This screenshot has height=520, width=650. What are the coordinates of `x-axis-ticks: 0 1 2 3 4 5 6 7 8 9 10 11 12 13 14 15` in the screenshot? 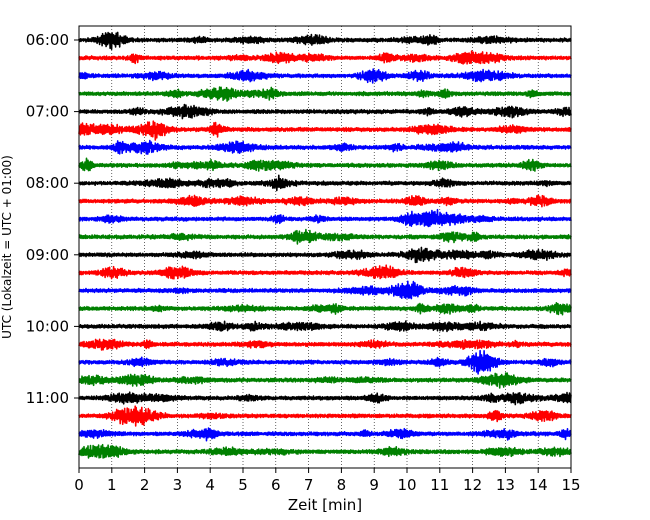 It's located at (327, 481).